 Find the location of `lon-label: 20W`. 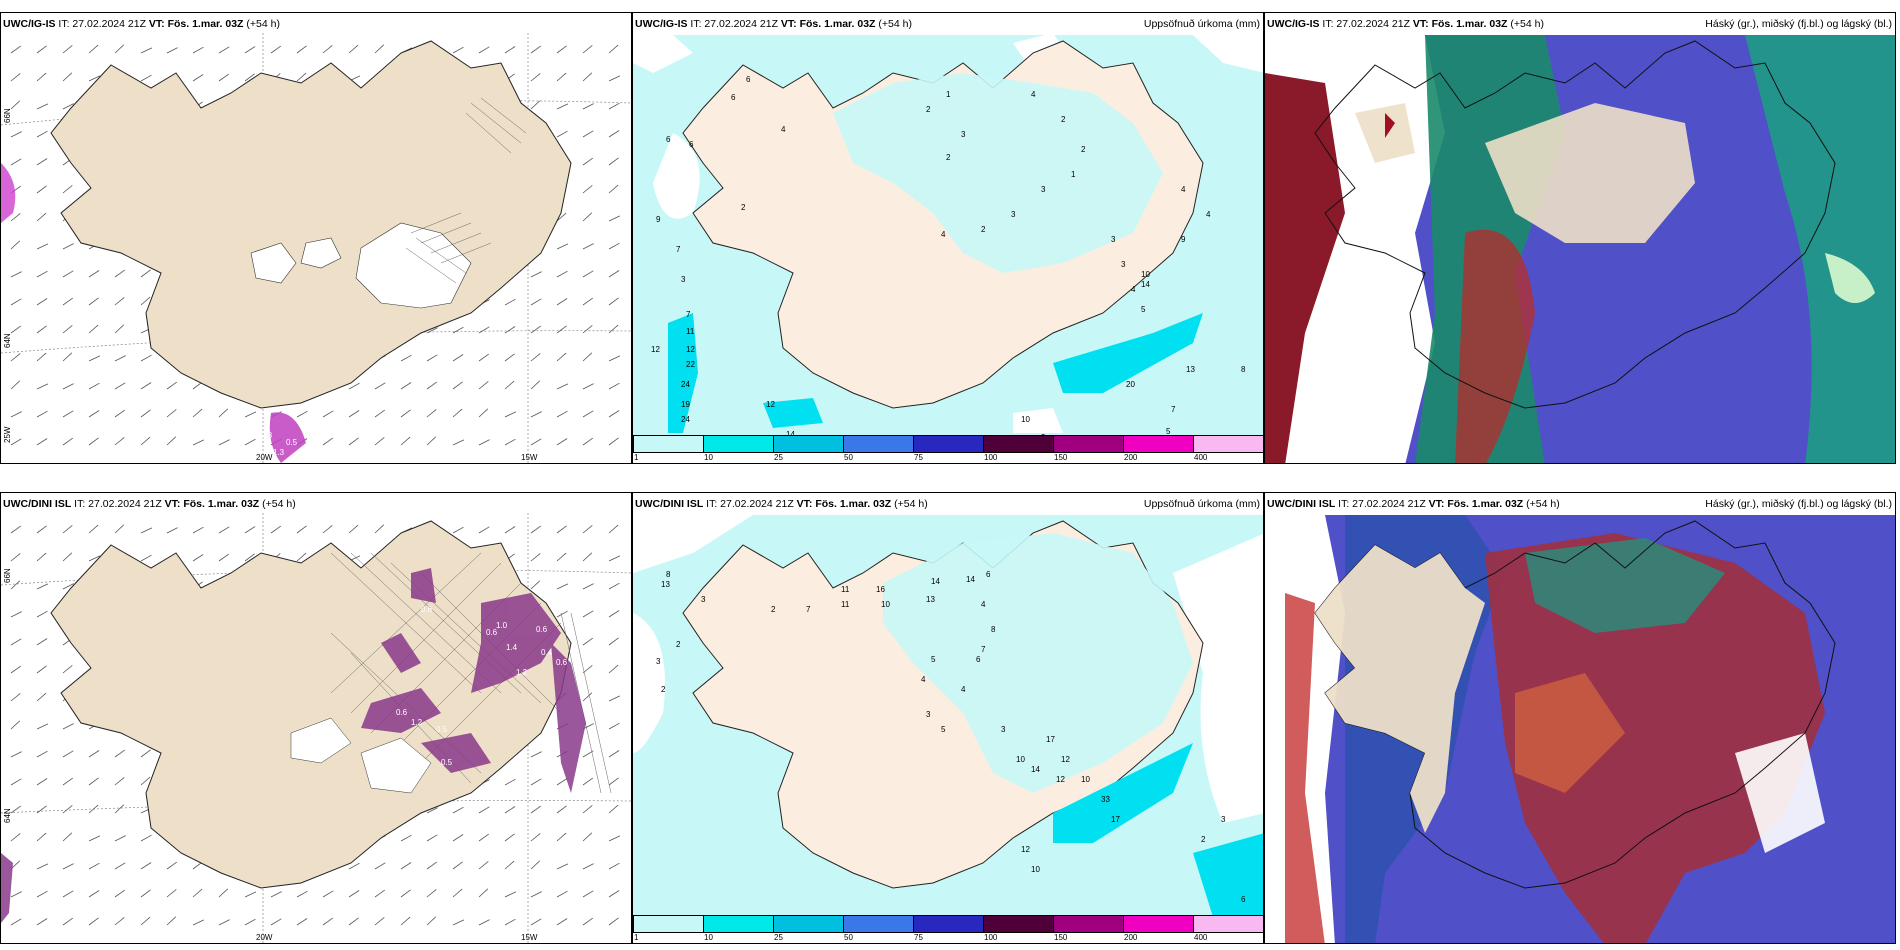

lon-label: 20W is located at coordinates (264, 457).